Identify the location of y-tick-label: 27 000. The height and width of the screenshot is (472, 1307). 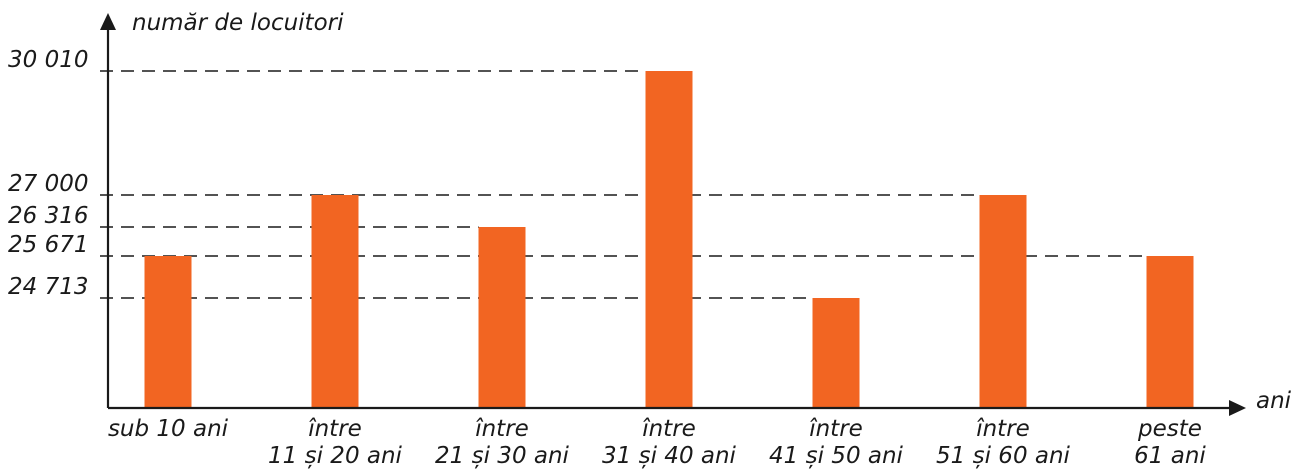
(48, 184).